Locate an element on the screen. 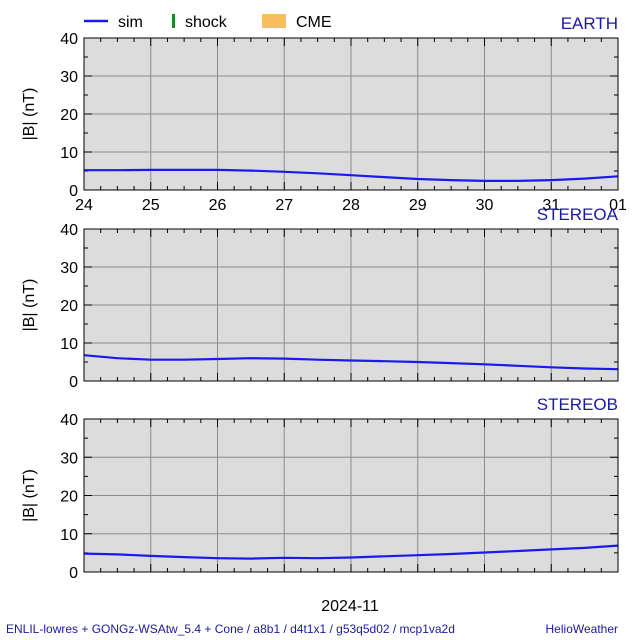  panel-title: STEREOB is located at coordinates (577, 404).